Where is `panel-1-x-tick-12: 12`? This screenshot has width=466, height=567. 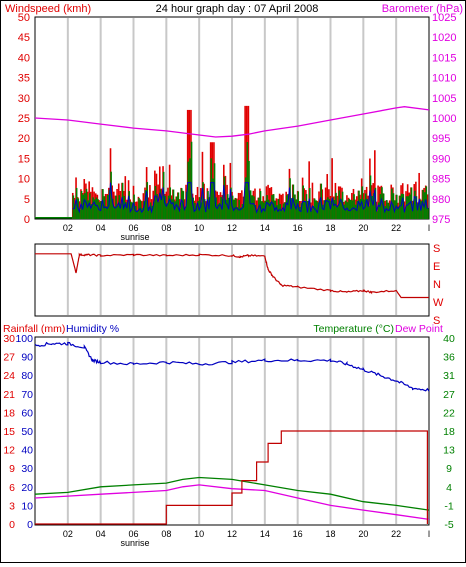
panel-1-x-tick-12: 12 is located at coordinates (232, 228).